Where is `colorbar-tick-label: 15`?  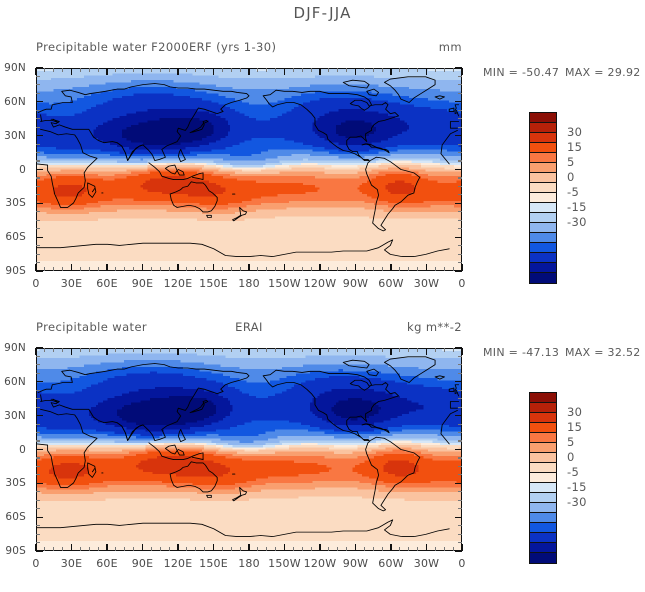
colorbar-tick-label: 15 is located at coordinates (575, 427).